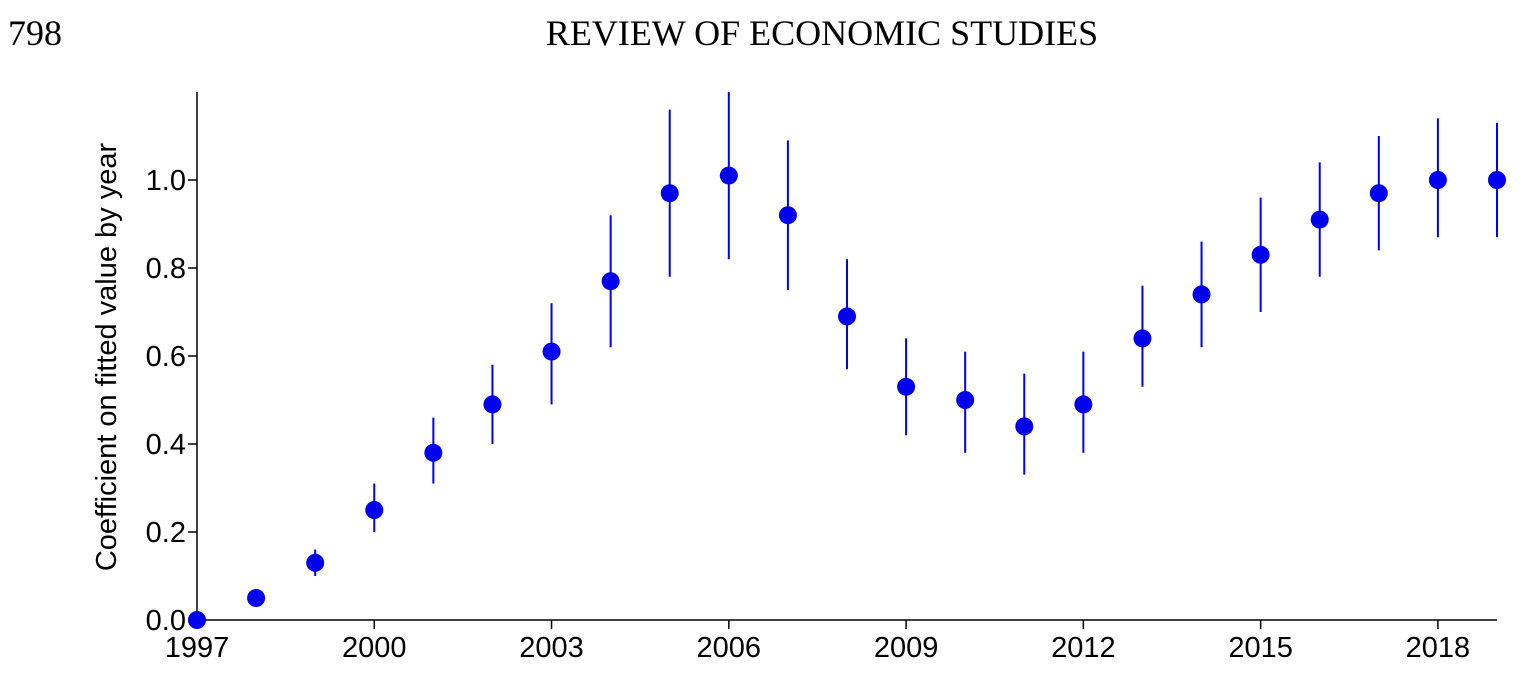 Image resolution: width=1524 pixels, height=674 pixels. Describe the element at coordinates (1083, 404) in the screenshot. I see `data-point-2012` at that location.